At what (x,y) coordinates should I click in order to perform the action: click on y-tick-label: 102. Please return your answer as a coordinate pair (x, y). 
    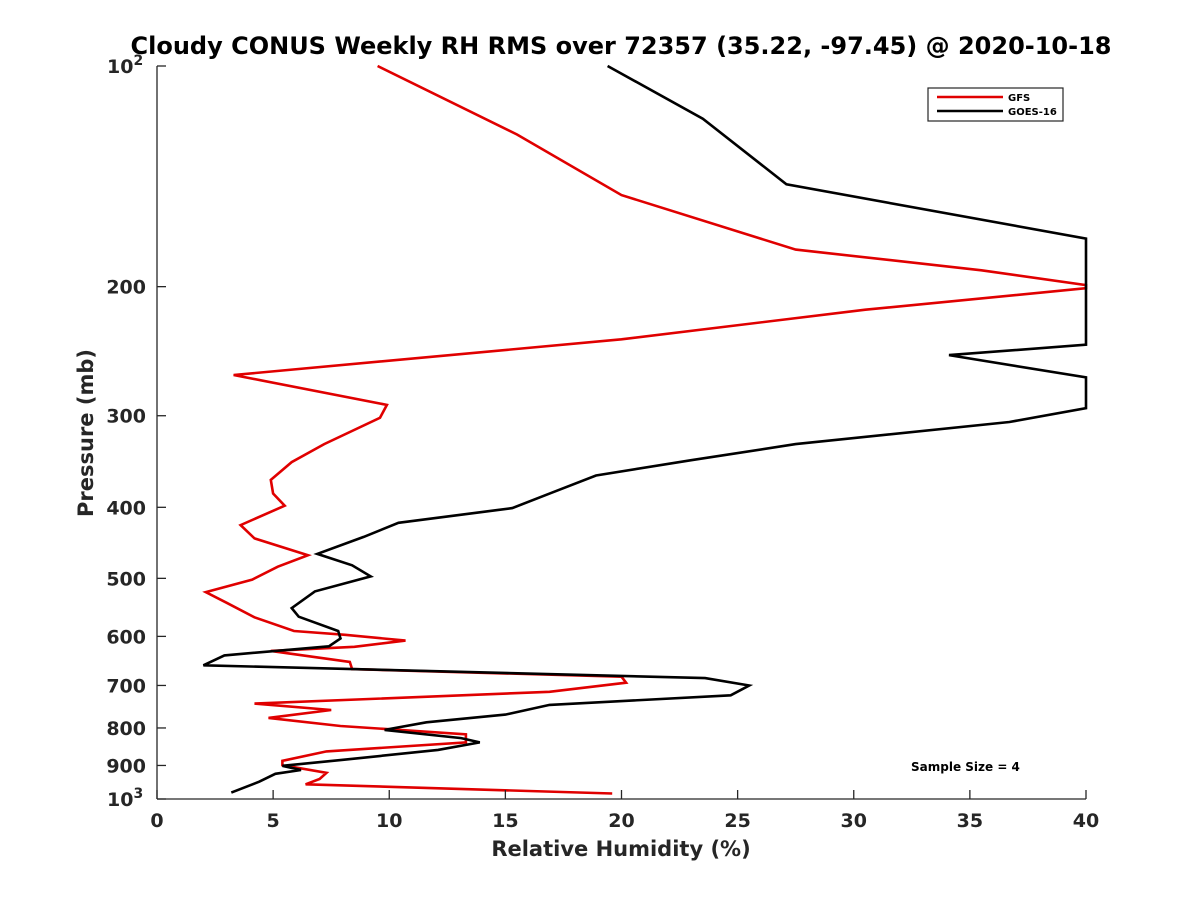
    Looking at the image, I should click on (125, 65).